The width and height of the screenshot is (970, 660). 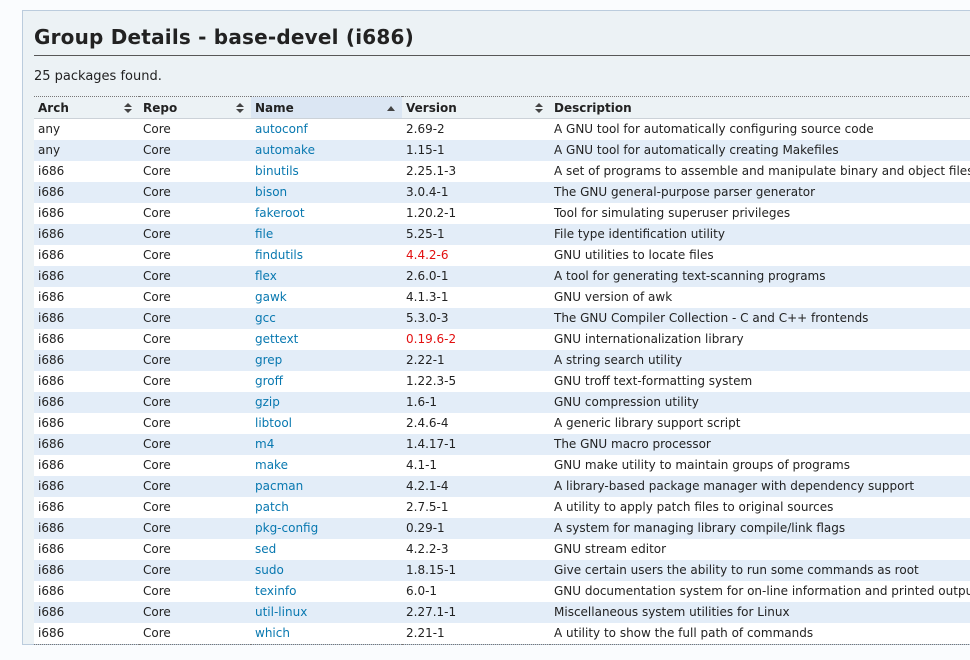 What do you see at coordinates (269, 570) in the screenshot?
I see `package-link: sudo` at bounding box center [269, 570].